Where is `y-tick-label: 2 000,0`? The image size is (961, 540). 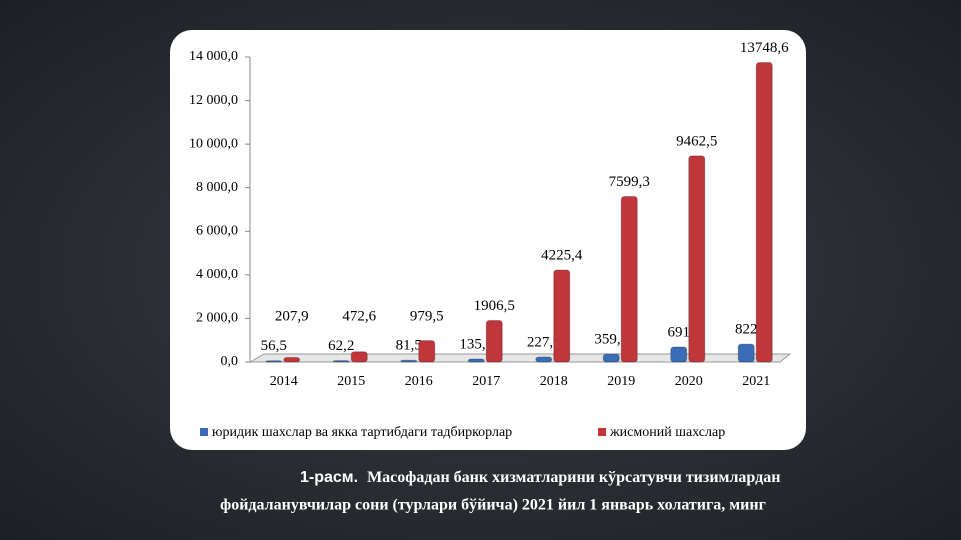 y-tick-label: 2 000,0 is located at coordinates (217, 318).